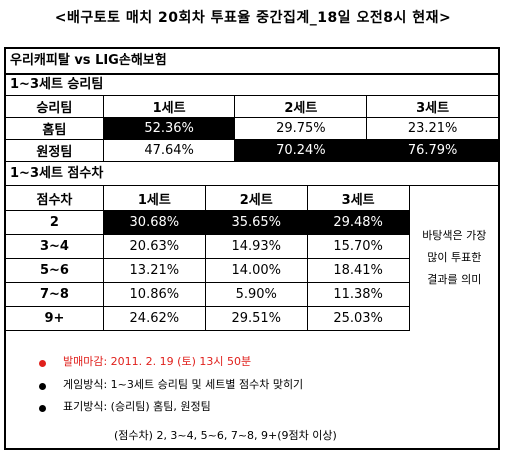 This screenshot has width=506, height=453. I want to click on table-row: 5~6 13.21% 14.00% 18.41%, so click(252, 270).